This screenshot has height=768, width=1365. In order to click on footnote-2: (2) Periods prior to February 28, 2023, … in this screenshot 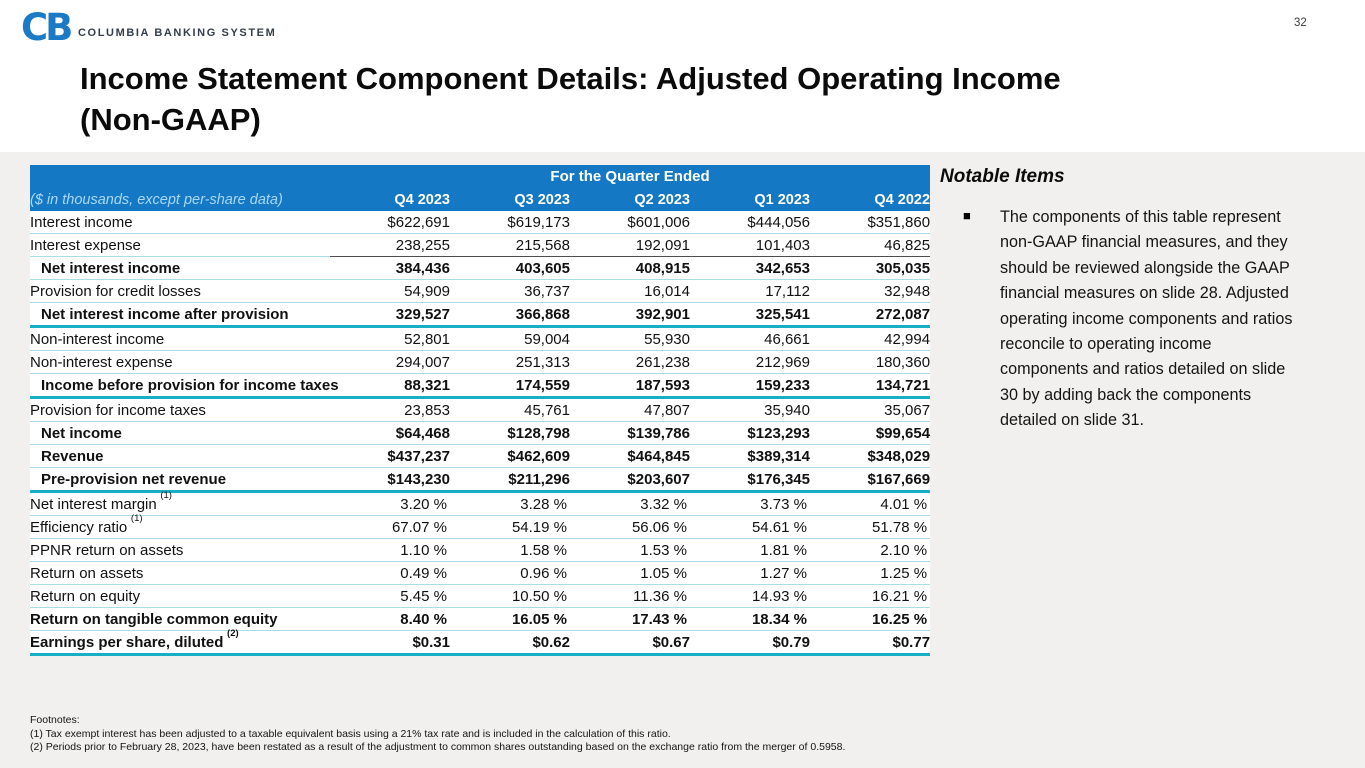, I will do `click(438, 747)`.